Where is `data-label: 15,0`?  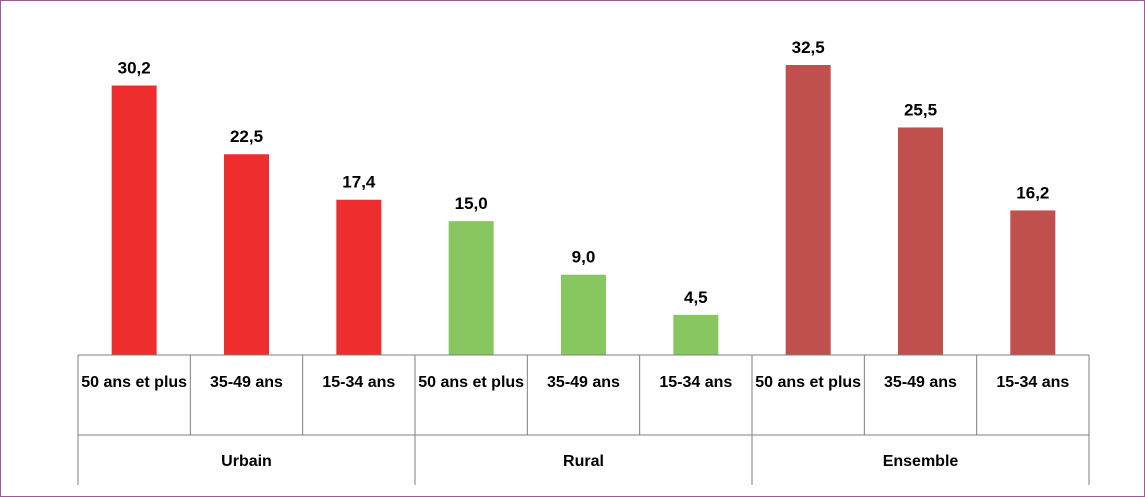 data-label: 15,0 is located at coordinates (471, 203).